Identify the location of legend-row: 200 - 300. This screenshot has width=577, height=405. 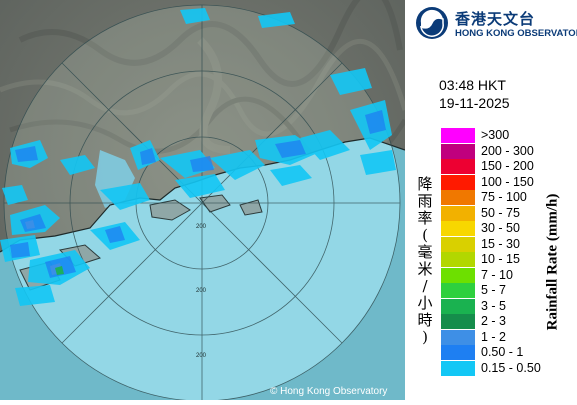
(506, 151).